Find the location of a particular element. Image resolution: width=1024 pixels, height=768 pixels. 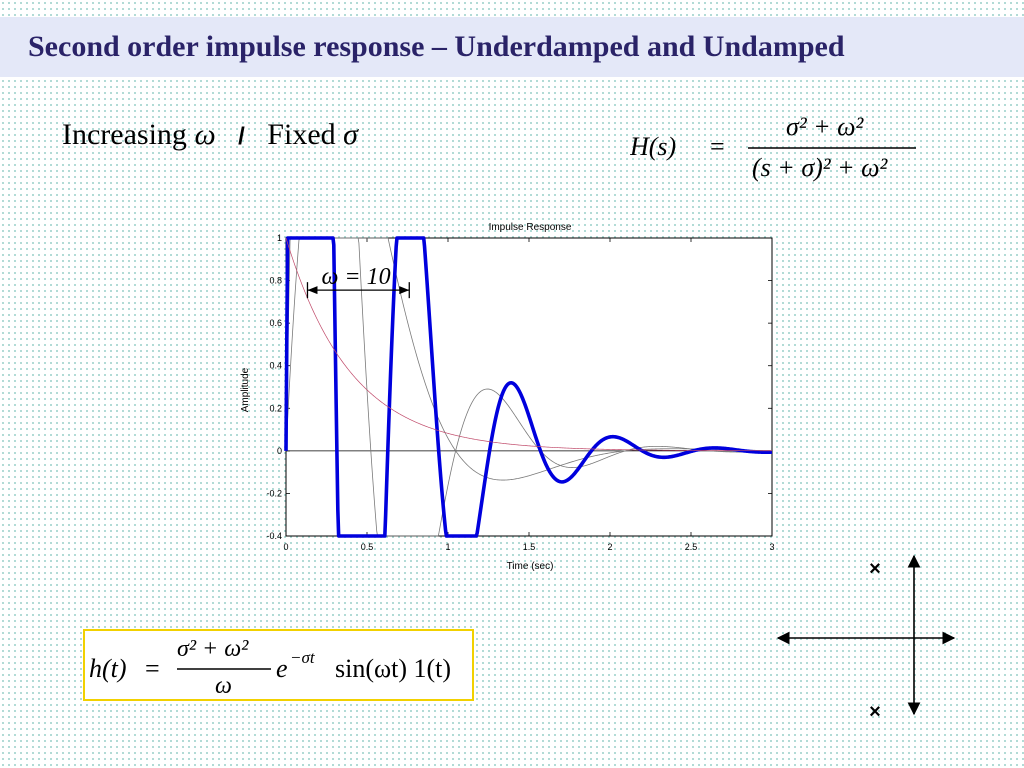

subtitle: Increasing ω / Fixed σ is located at coordinates (210, 135).